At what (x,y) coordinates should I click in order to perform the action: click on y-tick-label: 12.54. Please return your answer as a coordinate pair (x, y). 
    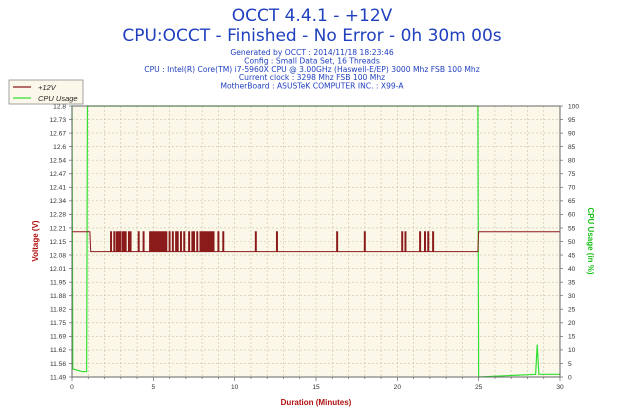
    Looking at the image, I should click on (57, 161).